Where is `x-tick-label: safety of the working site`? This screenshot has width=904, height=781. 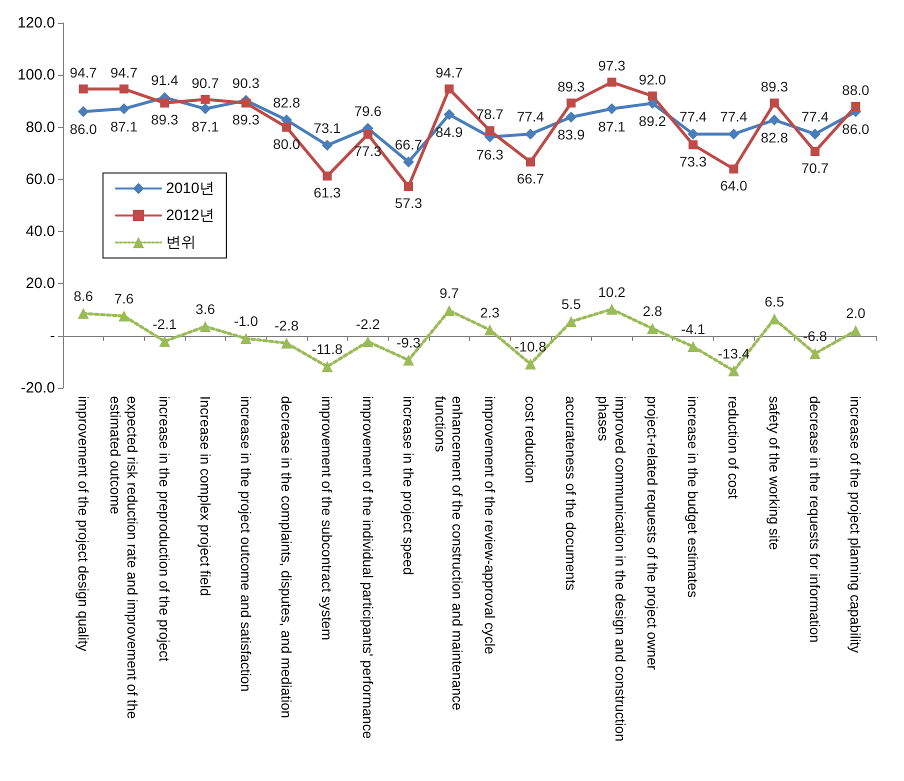 x-tick-label: safety of the working site is located at coordinates (774, 473).